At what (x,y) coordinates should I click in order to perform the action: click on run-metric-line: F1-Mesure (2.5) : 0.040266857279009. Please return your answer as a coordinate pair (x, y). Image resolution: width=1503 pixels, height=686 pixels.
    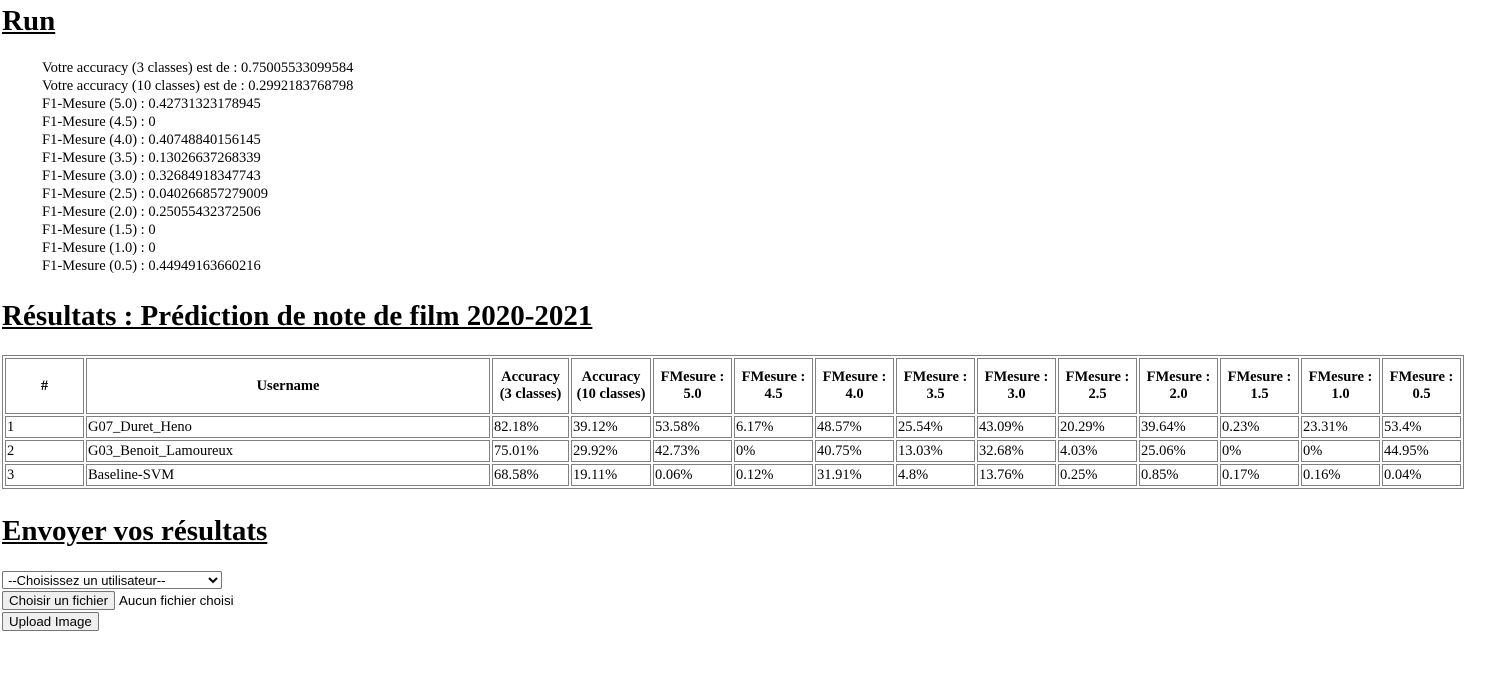
    Looking at the image, I should click on (155, 194).